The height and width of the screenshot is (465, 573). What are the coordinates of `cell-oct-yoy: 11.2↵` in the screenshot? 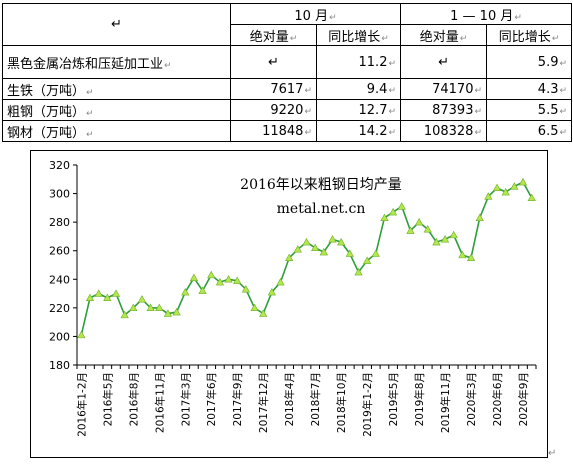 It's located at (358, 62).